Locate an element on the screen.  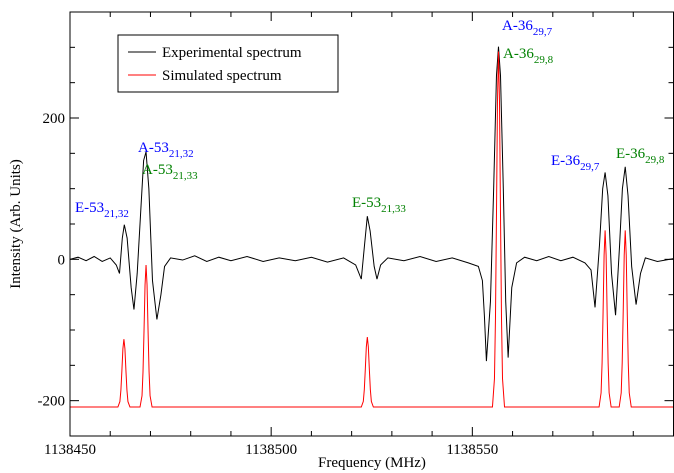
y-tick-label: 0 is located at coordinates (62, 260).